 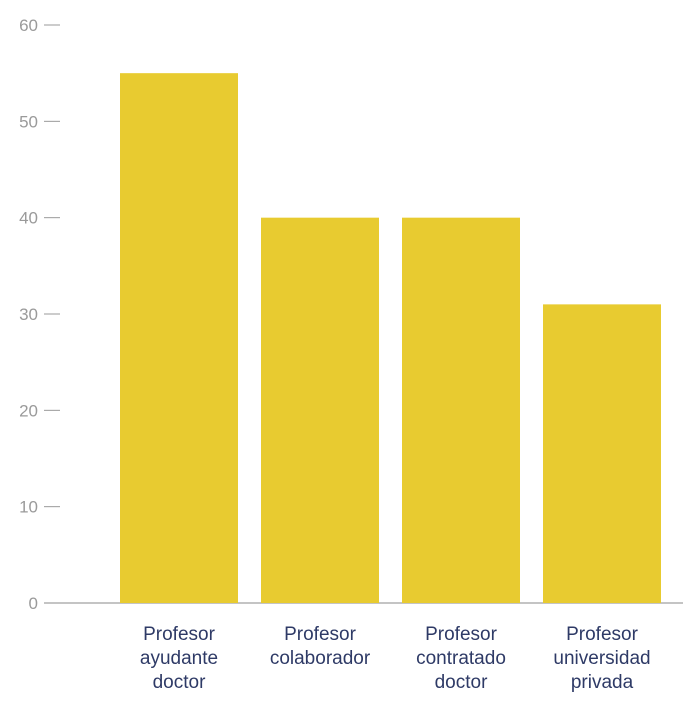 What do you see at coordinates (33, 603) in the screenshot?
I see `y-tick-label: 0` at bounding box center [33, 603].